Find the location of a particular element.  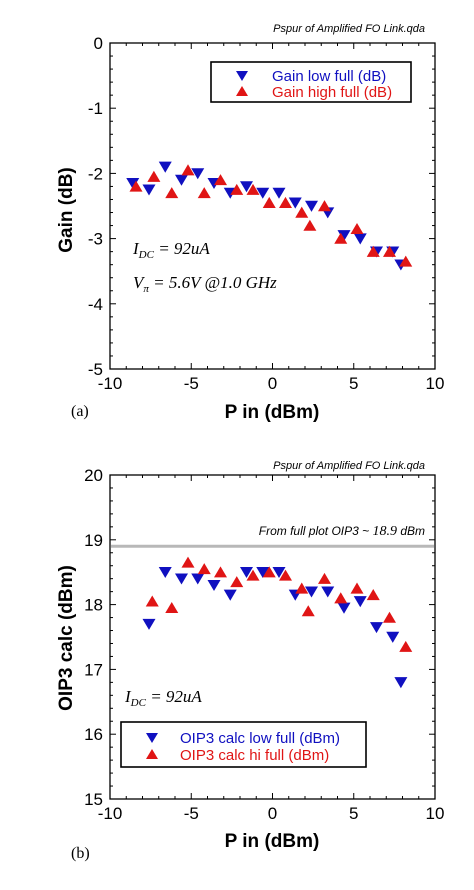

chart-b-legend-high-label: OIP3 calc hi full (dBm) is located at coordinates (254, 755).